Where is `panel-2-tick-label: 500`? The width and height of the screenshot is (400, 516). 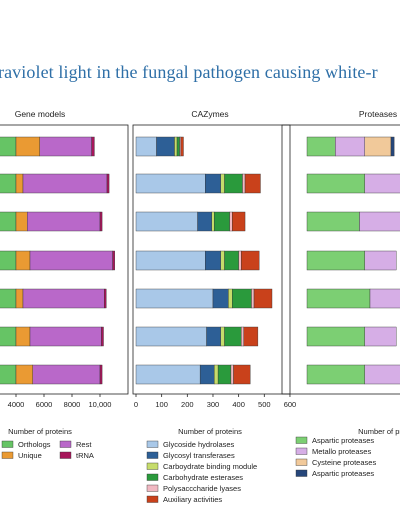
panel-2-tick-label: 500 is located at coordinates (264, 404).